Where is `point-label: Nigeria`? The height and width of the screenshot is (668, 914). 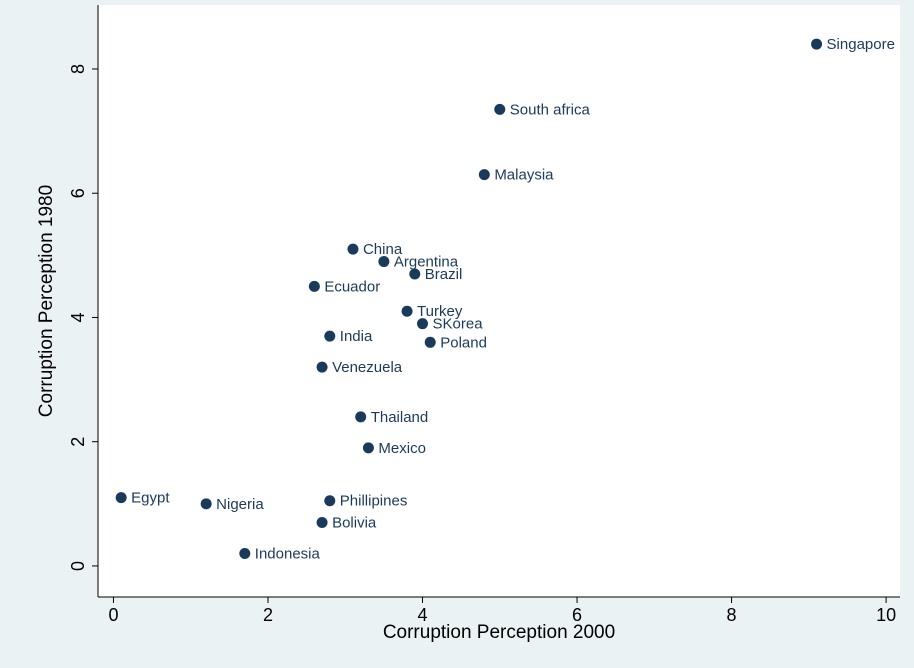 point-label: Nigeria is located at coordinates (240, 504).